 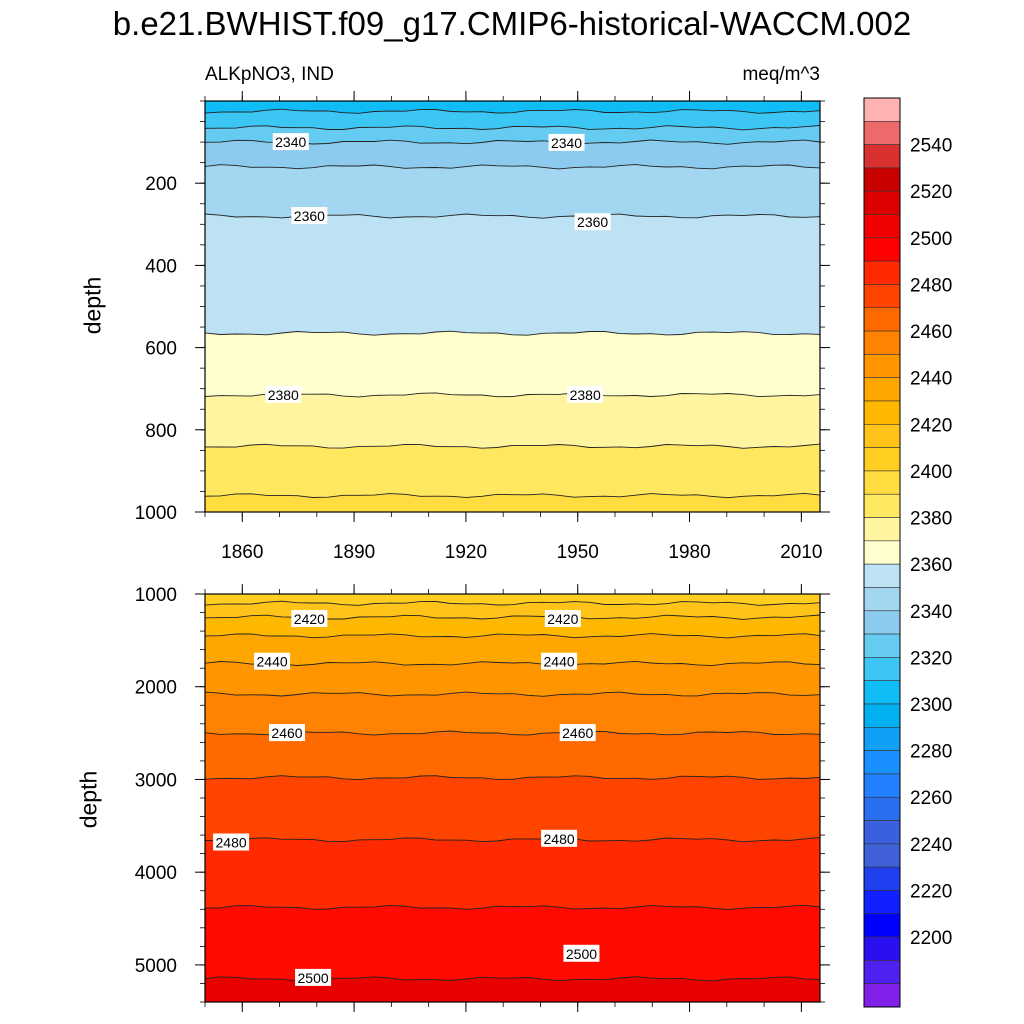 What do you see at coordinates (931, 239) in the screenshot?
I see `colorbar-label: 2500` at bounding box center [931, 239].